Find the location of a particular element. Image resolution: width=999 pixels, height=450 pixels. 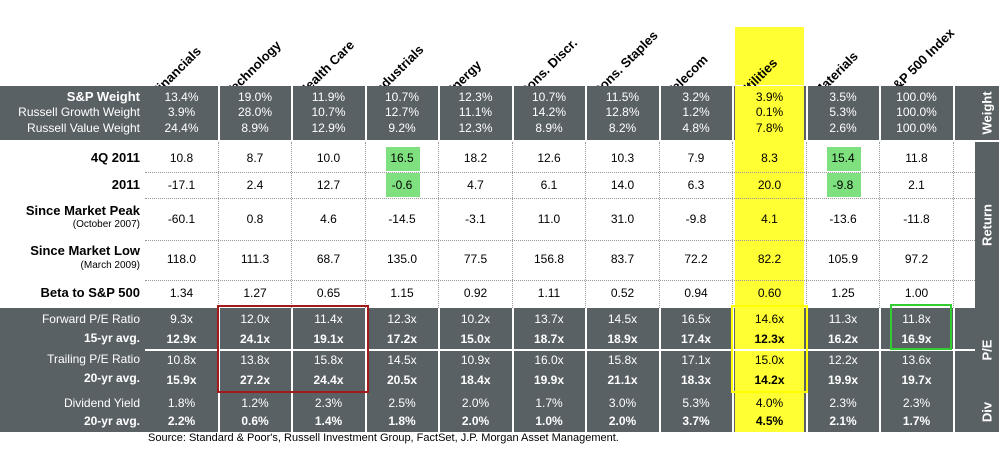

table-cell: 16.5 is located at coordinates (402, 158).